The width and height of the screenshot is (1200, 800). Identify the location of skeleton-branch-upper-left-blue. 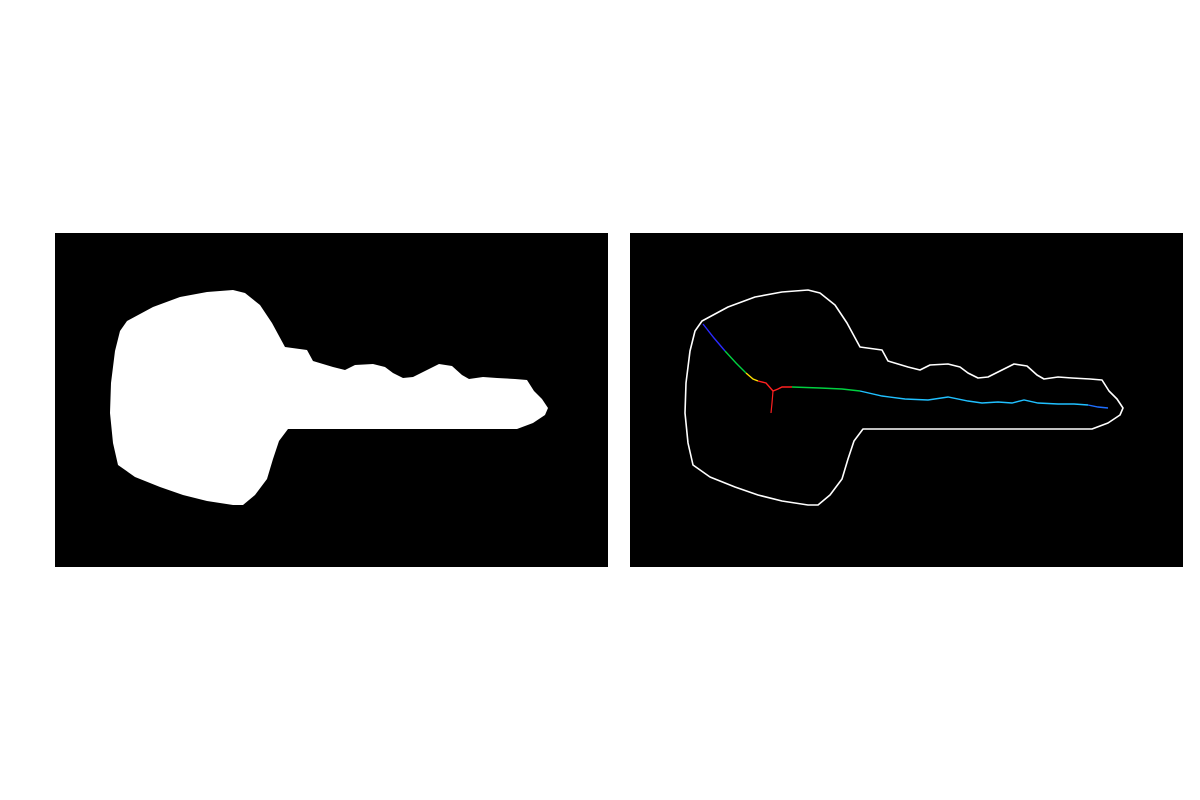
(714, 337).